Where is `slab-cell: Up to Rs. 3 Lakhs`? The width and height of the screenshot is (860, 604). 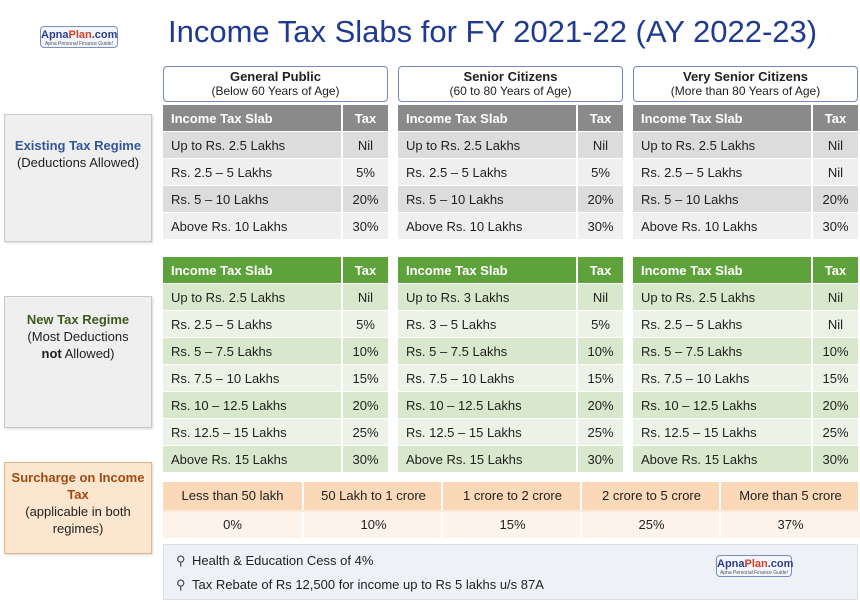
slab-cell: Up to Rs. 3 Lakhs is located at coordinates (487, 297).